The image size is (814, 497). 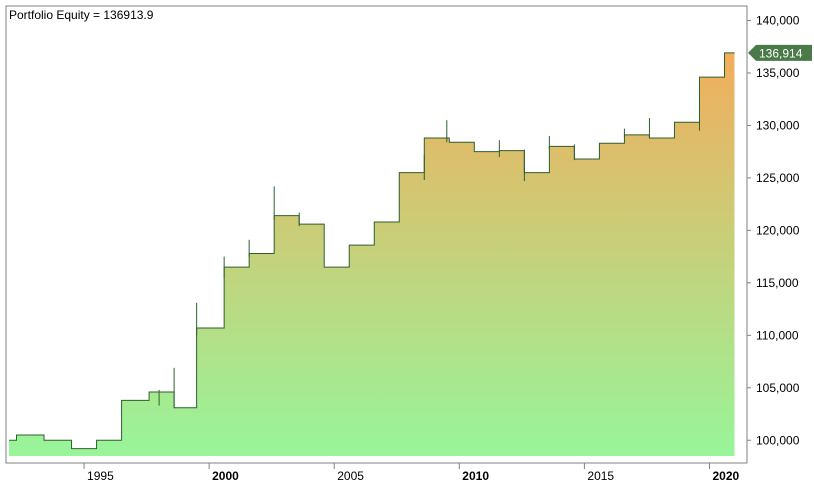 What do you see at coordinates (475, 476) in the screenshot?
I see `x-tick-label: 2010` at bounding box center [475, 476].